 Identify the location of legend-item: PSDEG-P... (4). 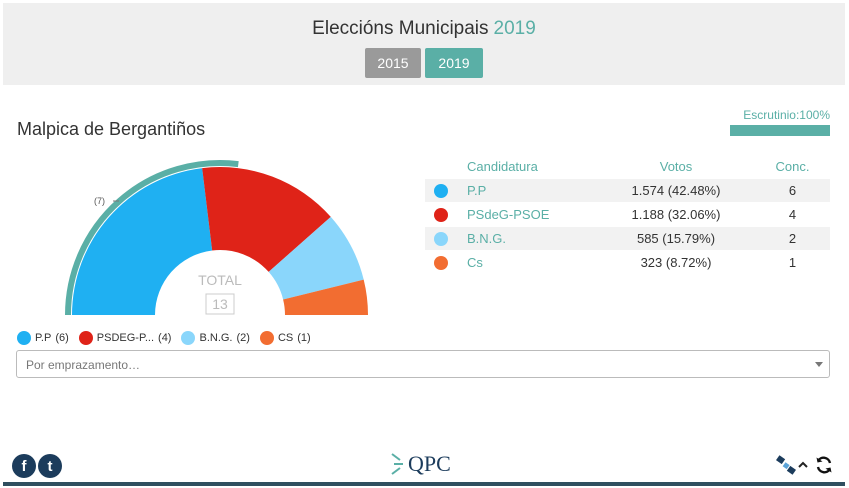
(125, 338).